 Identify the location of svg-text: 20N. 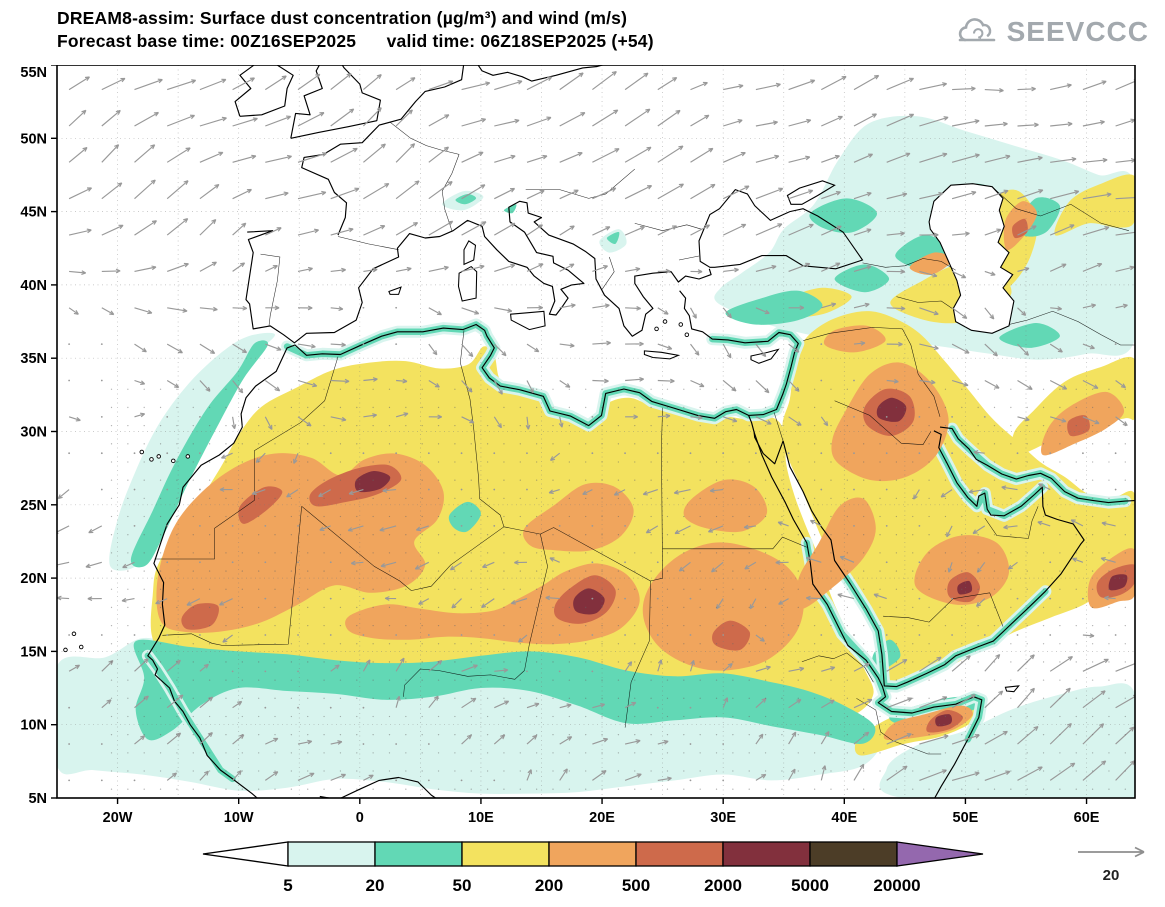
(33, 579).